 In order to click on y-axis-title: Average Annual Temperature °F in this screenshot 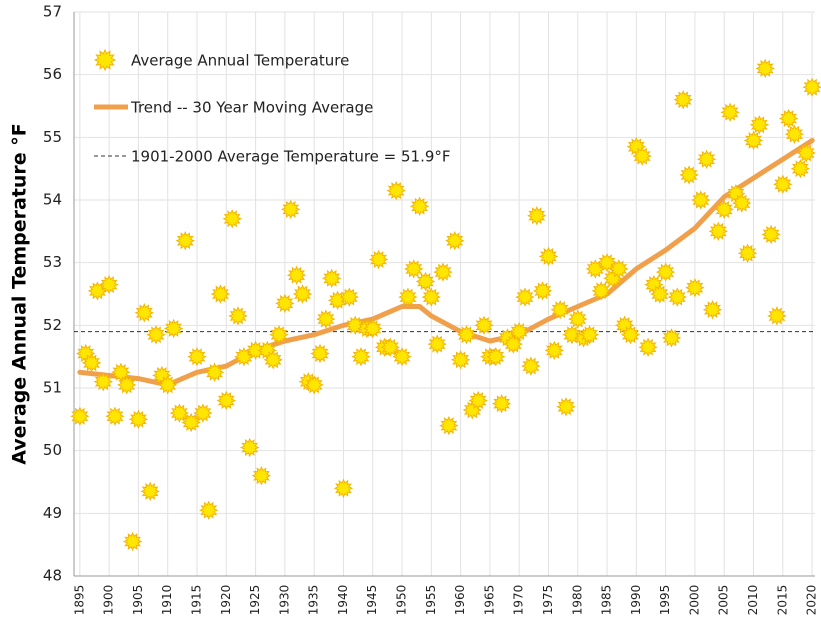, I will do `click(20, 294)`.